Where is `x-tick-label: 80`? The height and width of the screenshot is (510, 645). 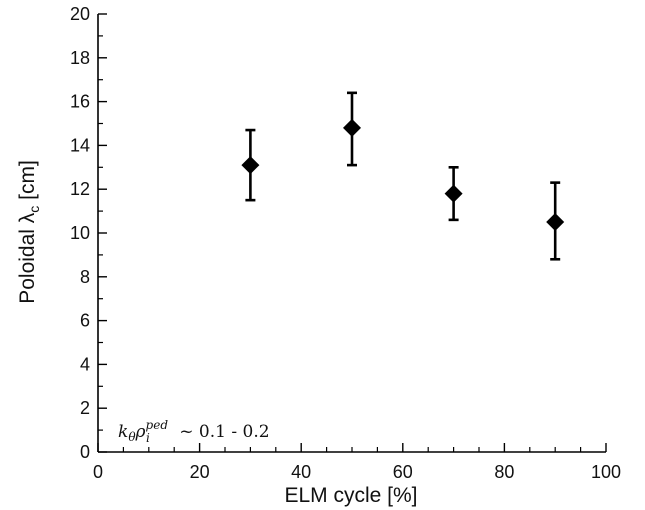
x-tick-label: 80 is located at coordinates (504, 472).